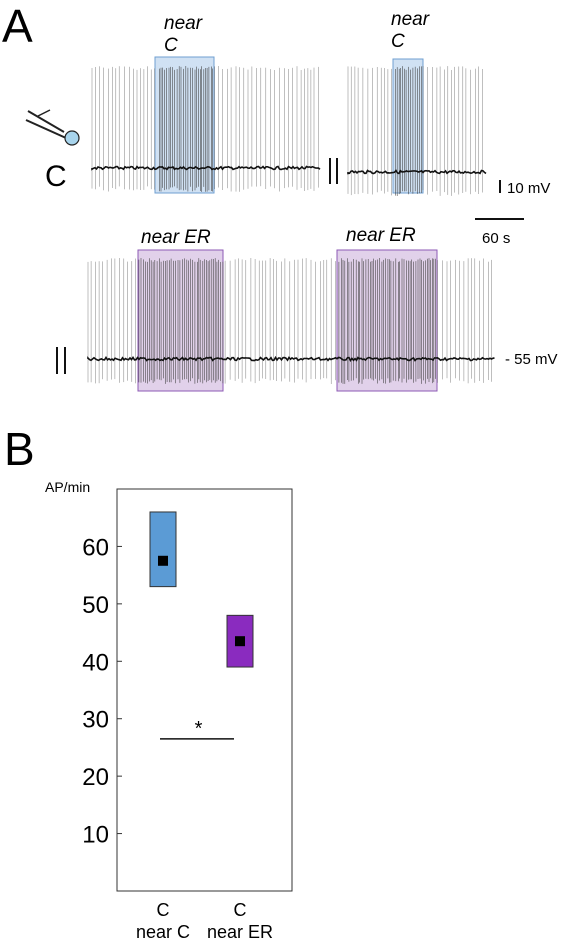  What do you see at coordinates (206, 129) in the screenshot?
I see `trace-top-left` at bounding box center [206, 129].